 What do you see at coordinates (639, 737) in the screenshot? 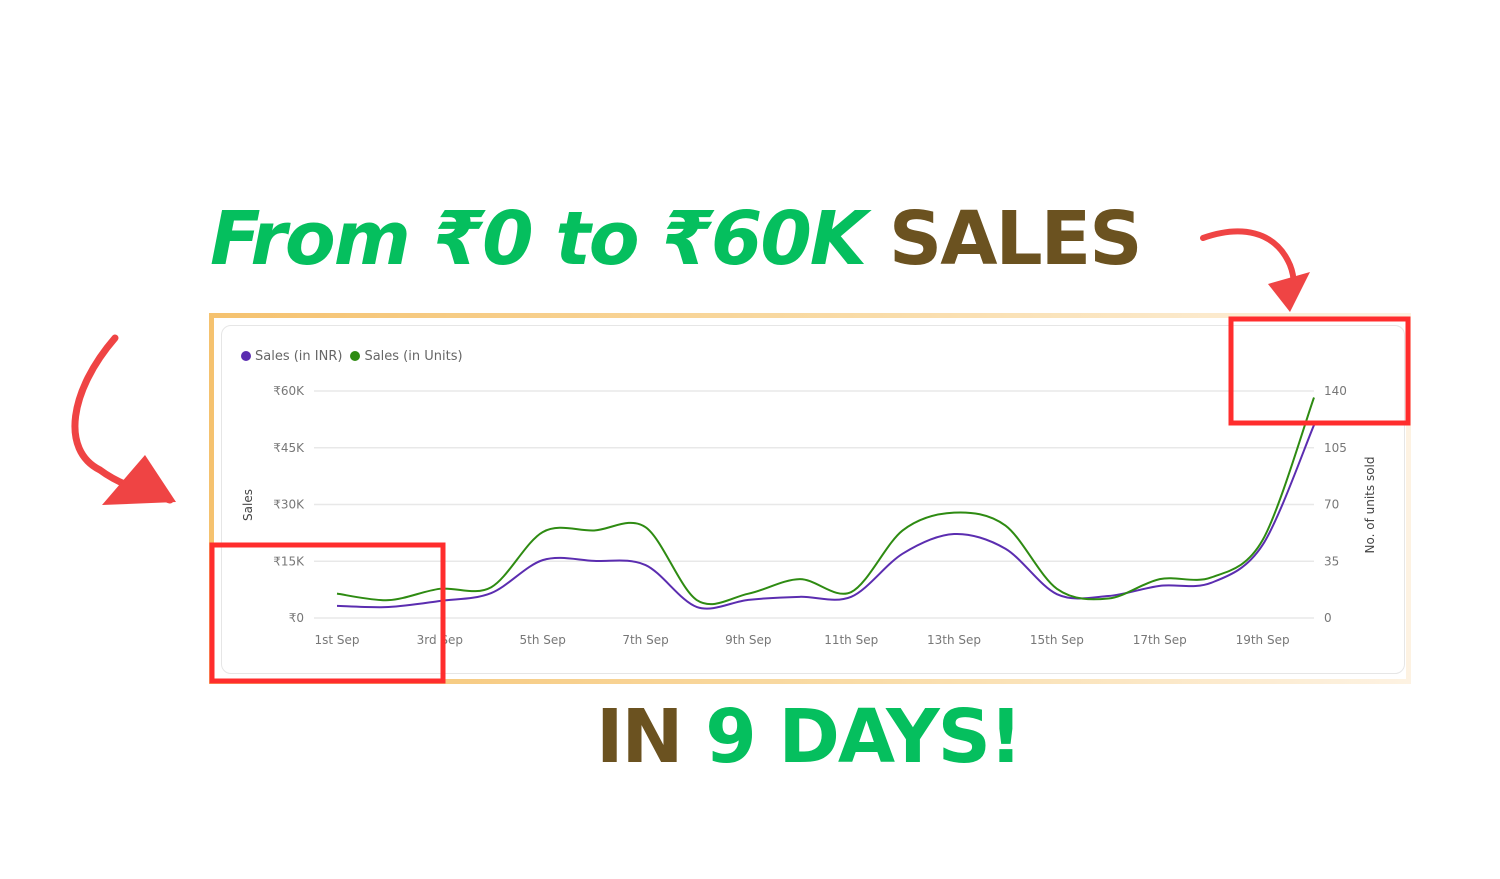
I see `footer-in: IN` at bounding box center [639, 737].